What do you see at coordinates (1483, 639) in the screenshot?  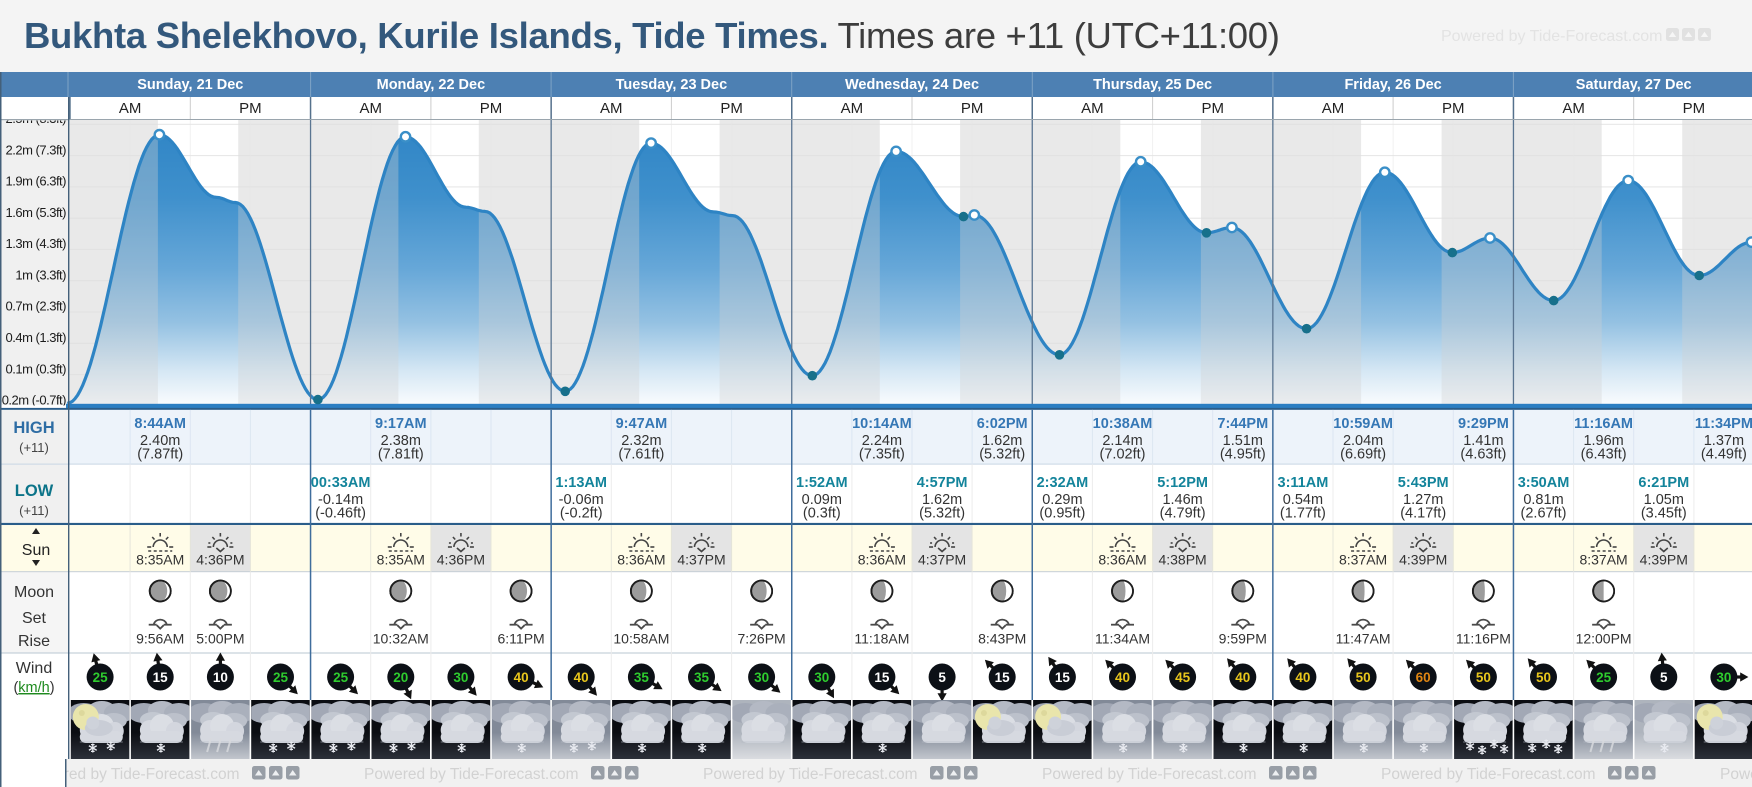 I see `svg-text: 11:16PM` at bounding box center [1483, 639].